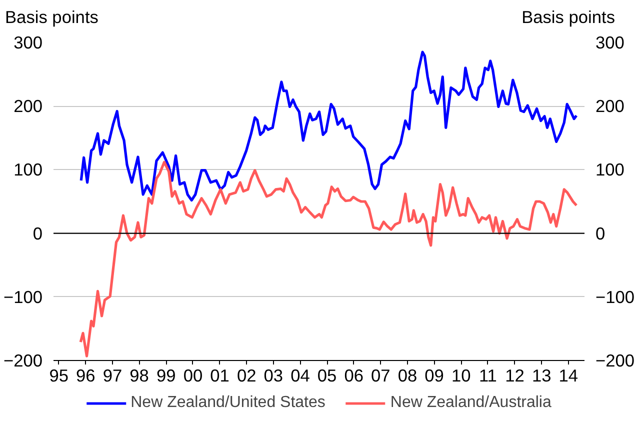 The image size is (637, 424). What do you see at coordinates (112, 376) in the screenshot?
I see `x-tick-label: 97` at bounding box center [112, 376].